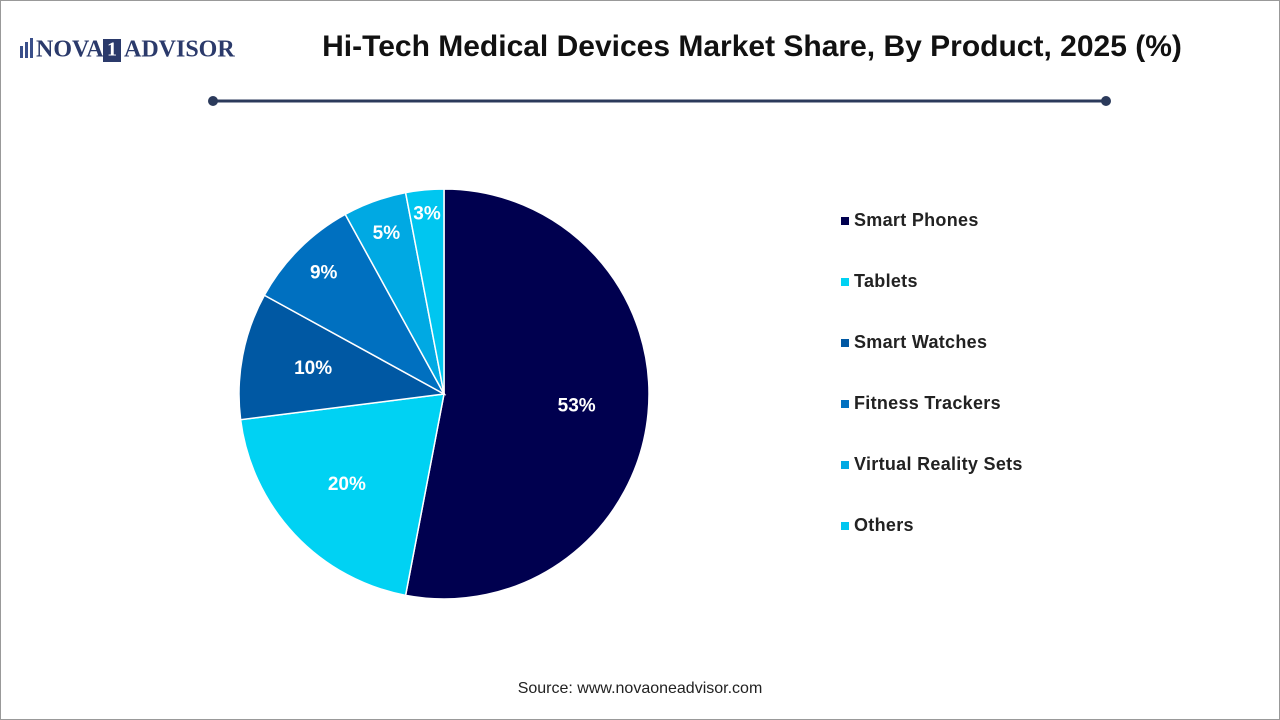  I want to click on source: Source: www.novaoneadvisor.com, so click(640, 688).